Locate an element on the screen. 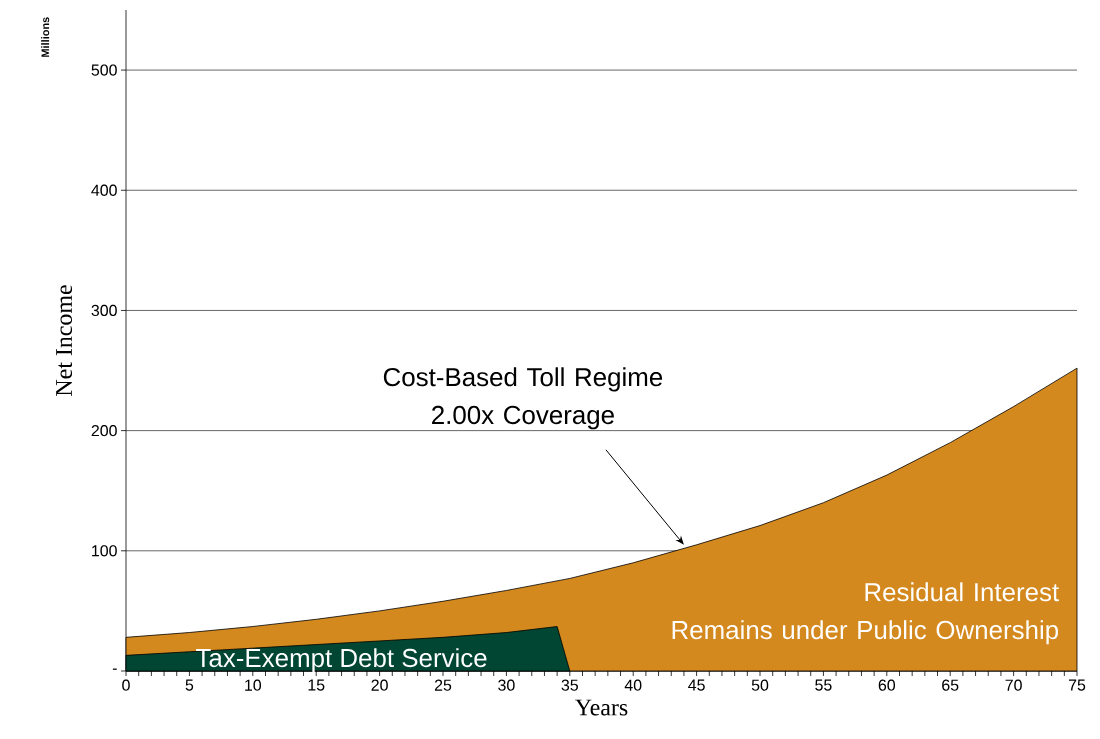  x-axis-title: Years is located at coordinates (601, 707).